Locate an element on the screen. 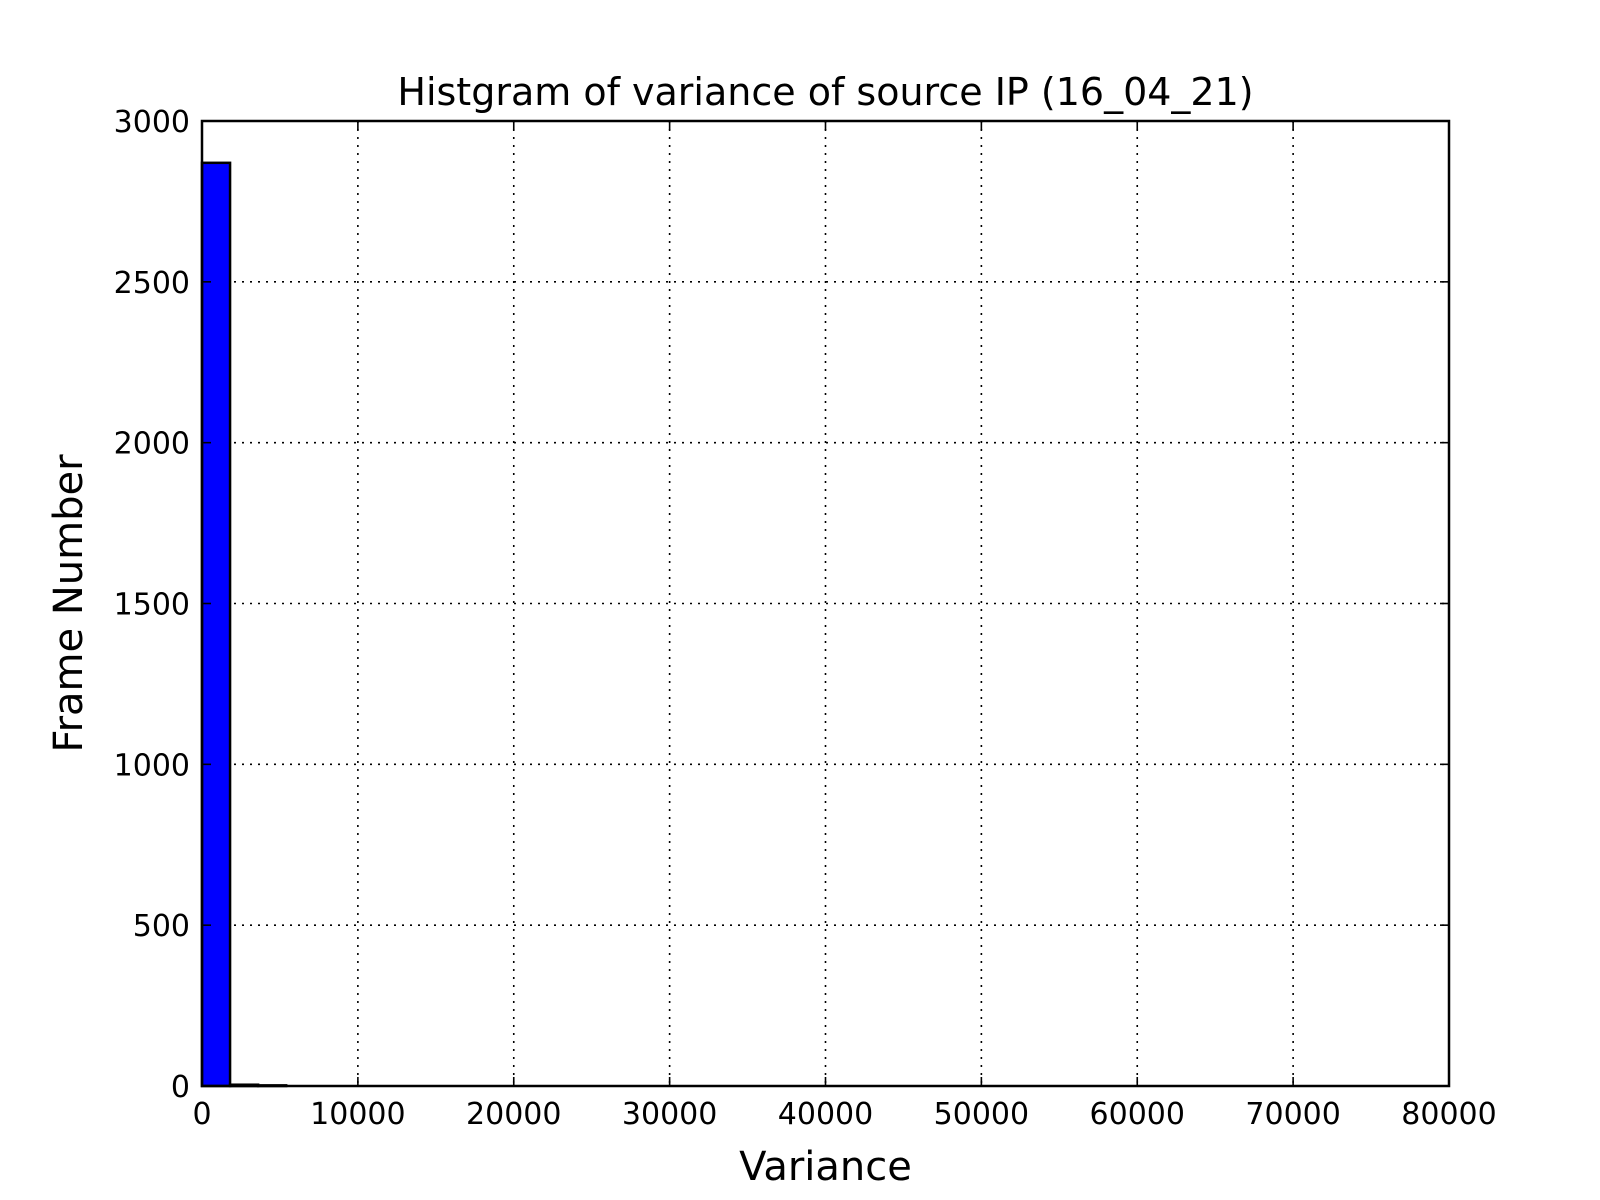 This screenshot has height=1200, width=1600. y-tick-label: 2500 is located at coordinates (152, 283).